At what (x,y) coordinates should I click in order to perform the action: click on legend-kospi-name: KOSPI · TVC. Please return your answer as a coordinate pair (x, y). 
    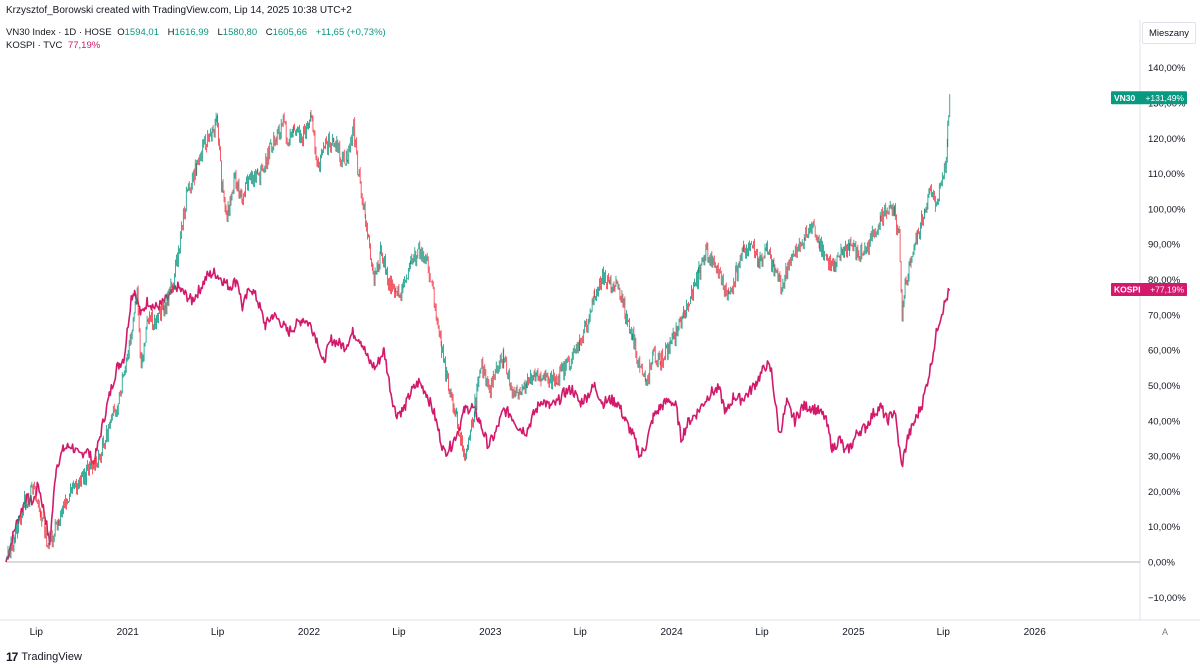
    Looking at the image, I should click on (34, 45).